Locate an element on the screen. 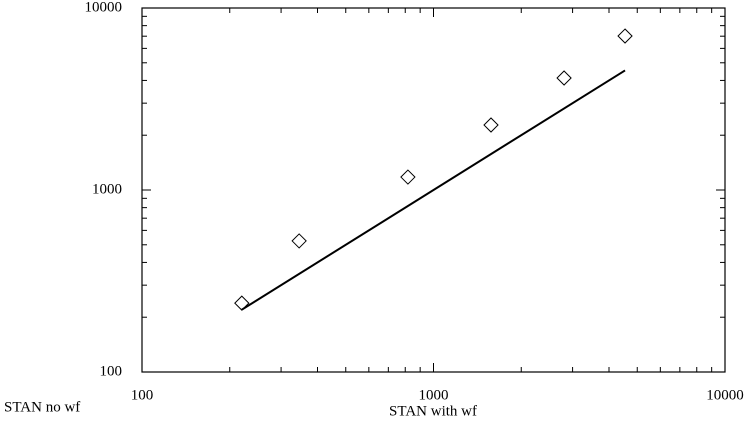 The width and height of the screenshot is (749, 425). y-tick-label: 100 is located at coordinates (111, 371).